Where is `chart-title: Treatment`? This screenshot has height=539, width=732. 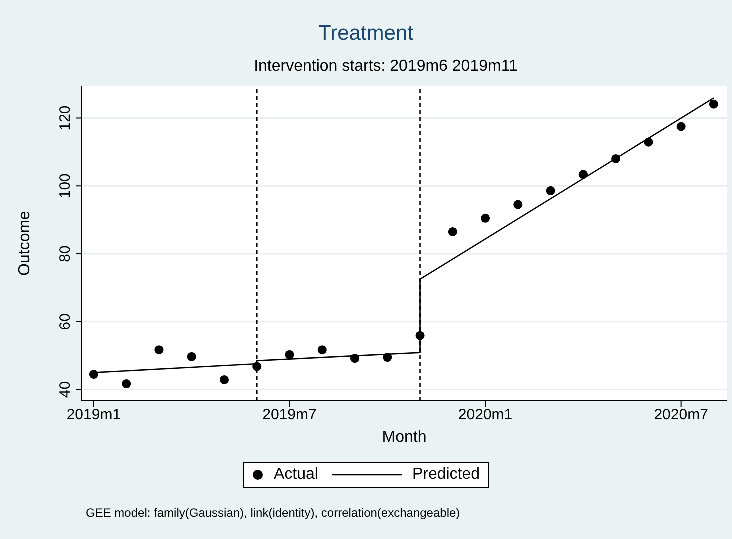 chart-title: Treatment is located at coordinates (366, 34).